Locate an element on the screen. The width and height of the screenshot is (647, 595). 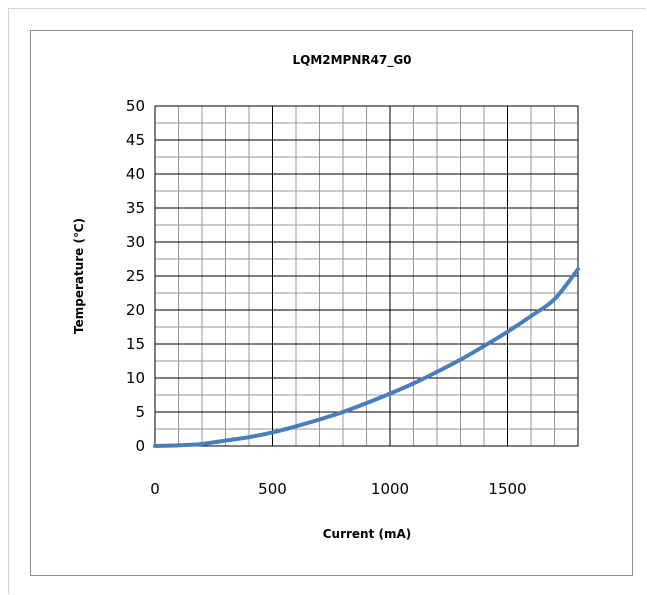
y-tick-label: 5 is located at coordinates (140, 412).